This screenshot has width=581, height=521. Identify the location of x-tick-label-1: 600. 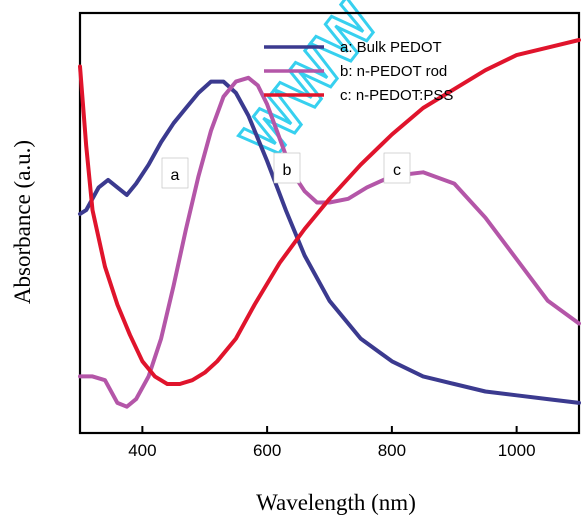
(267, 450).